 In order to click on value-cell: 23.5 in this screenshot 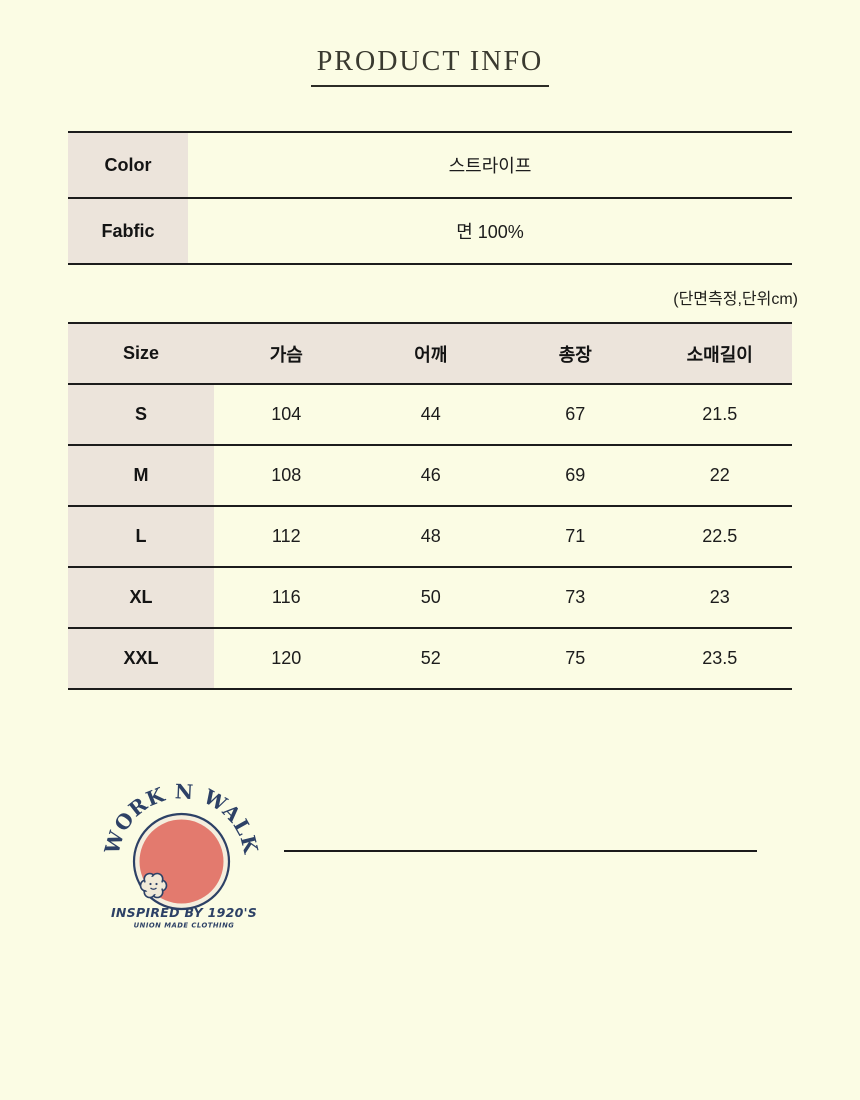, I will do `click(720, 658)`.